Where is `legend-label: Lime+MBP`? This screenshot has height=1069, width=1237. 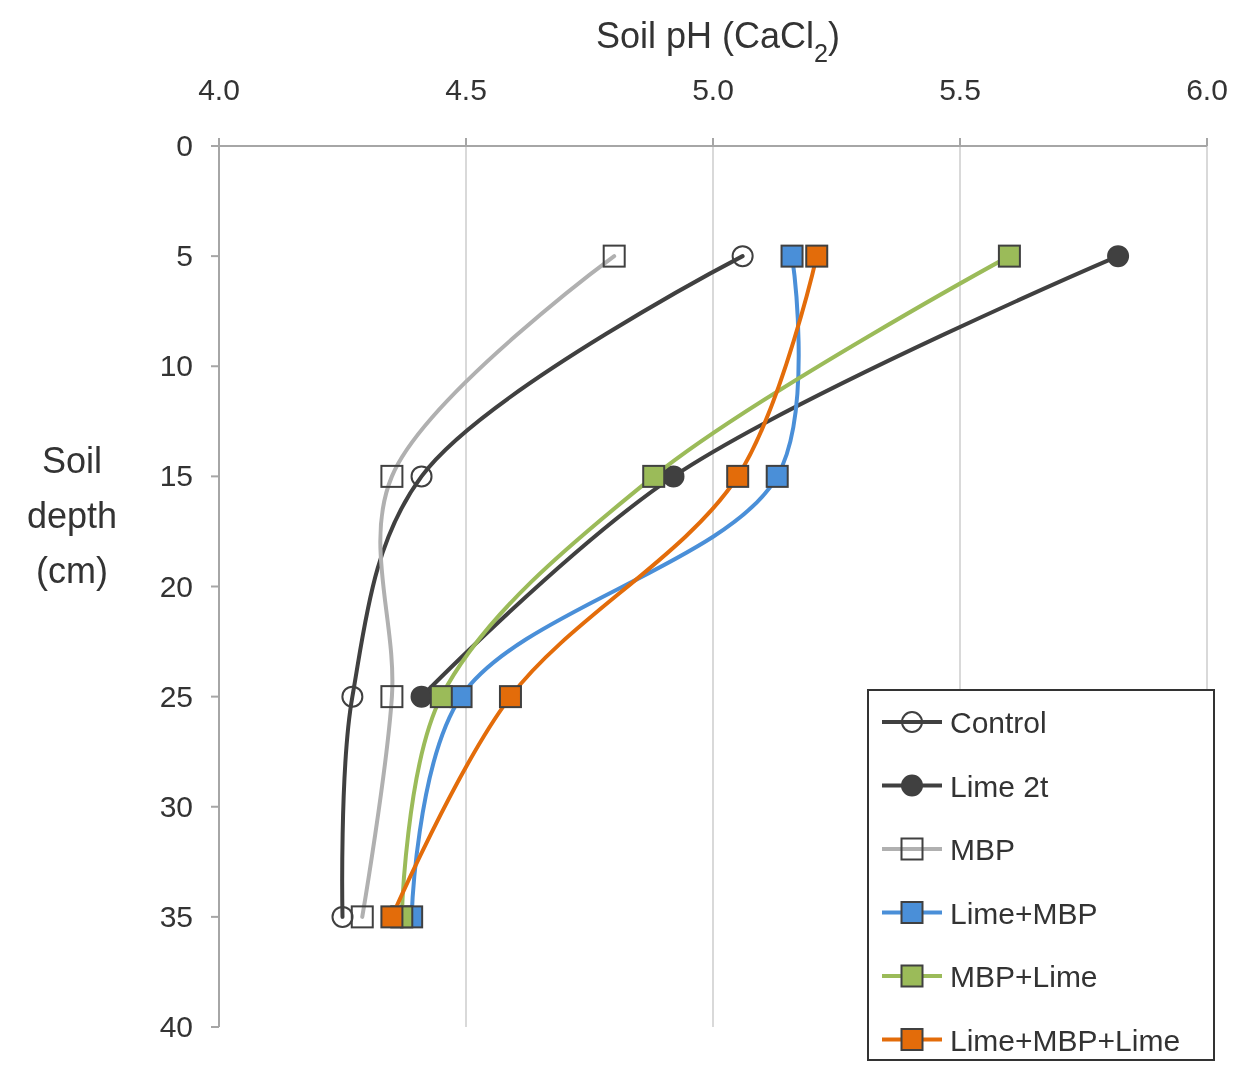 legend-label: Lime+MBP is located at coordinates (1024, 913).